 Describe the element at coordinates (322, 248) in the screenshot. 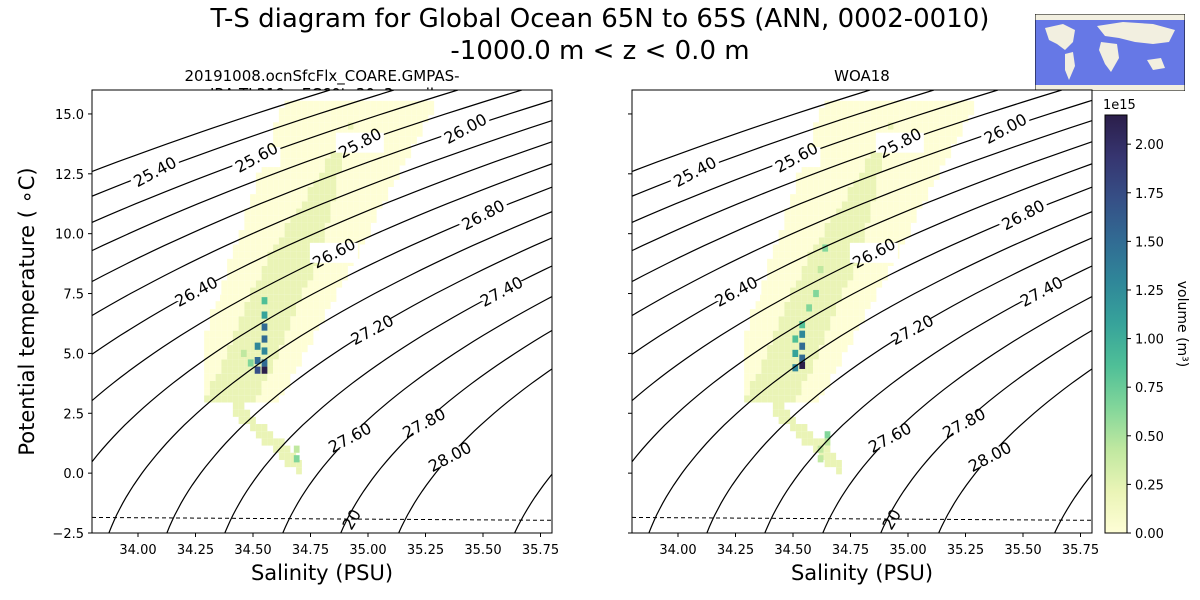

I see `density-contour-line` at that location.